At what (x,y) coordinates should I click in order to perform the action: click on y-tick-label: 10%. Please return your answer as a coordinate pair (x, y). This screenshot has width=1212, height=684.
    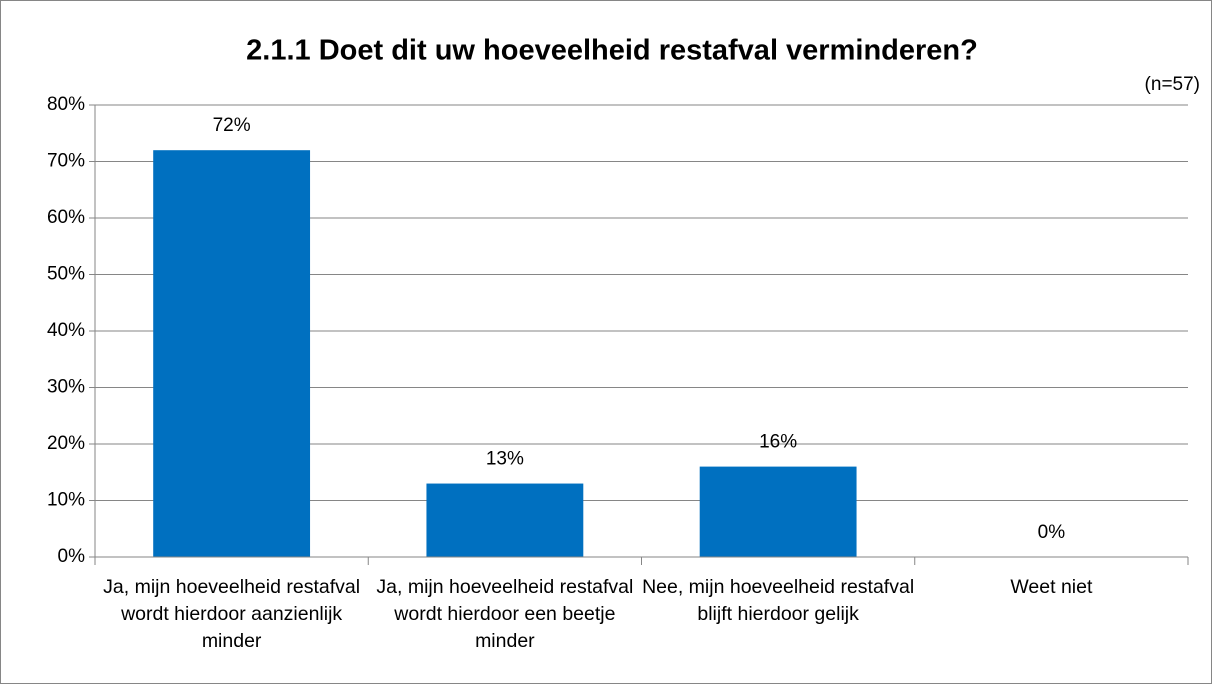
    Looking at the image, I should click on (66, 500).